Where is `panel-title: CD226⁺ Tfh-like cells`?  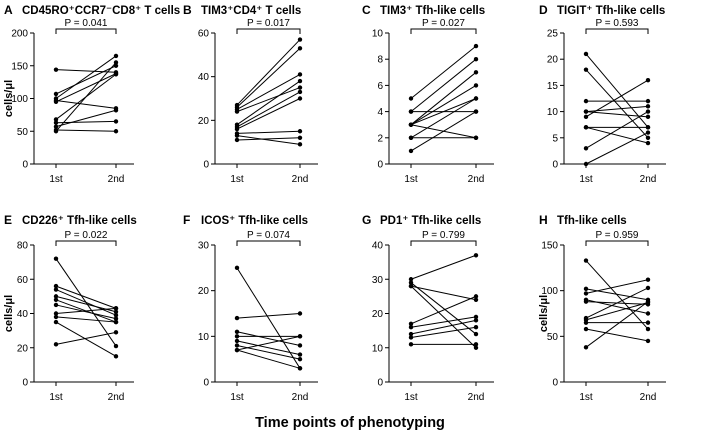 panel-title: CD226⁺ Tfh-like cells is located at coordinates (79, 221).